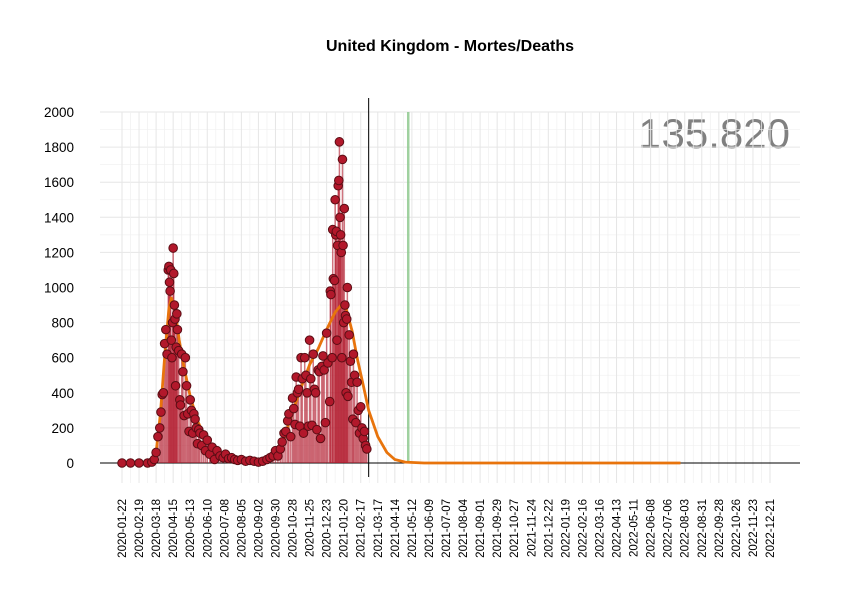  Describe the element at coordinates (59, 217) in the screenshot. I see `y-tick-label: 1400` at that location.